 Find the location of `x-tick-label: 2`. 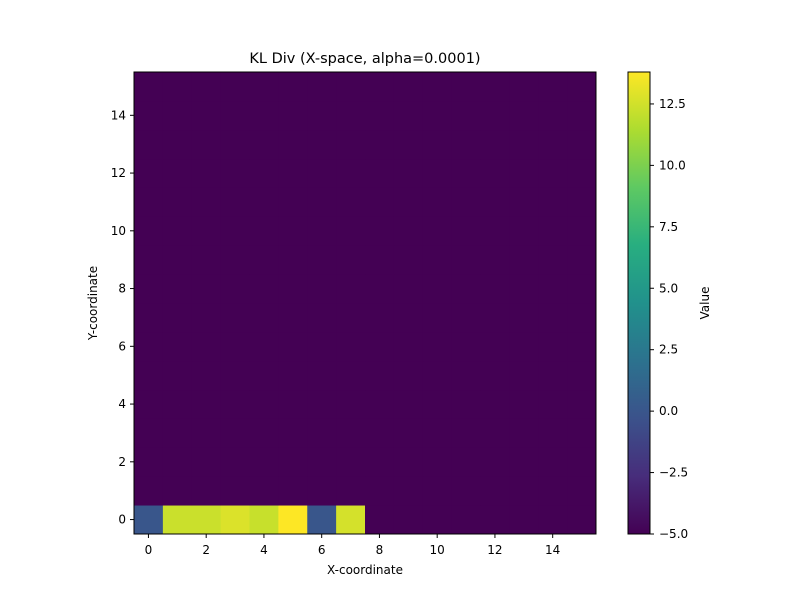

x-tick-label: 2 is located at coordinates (206, 550).